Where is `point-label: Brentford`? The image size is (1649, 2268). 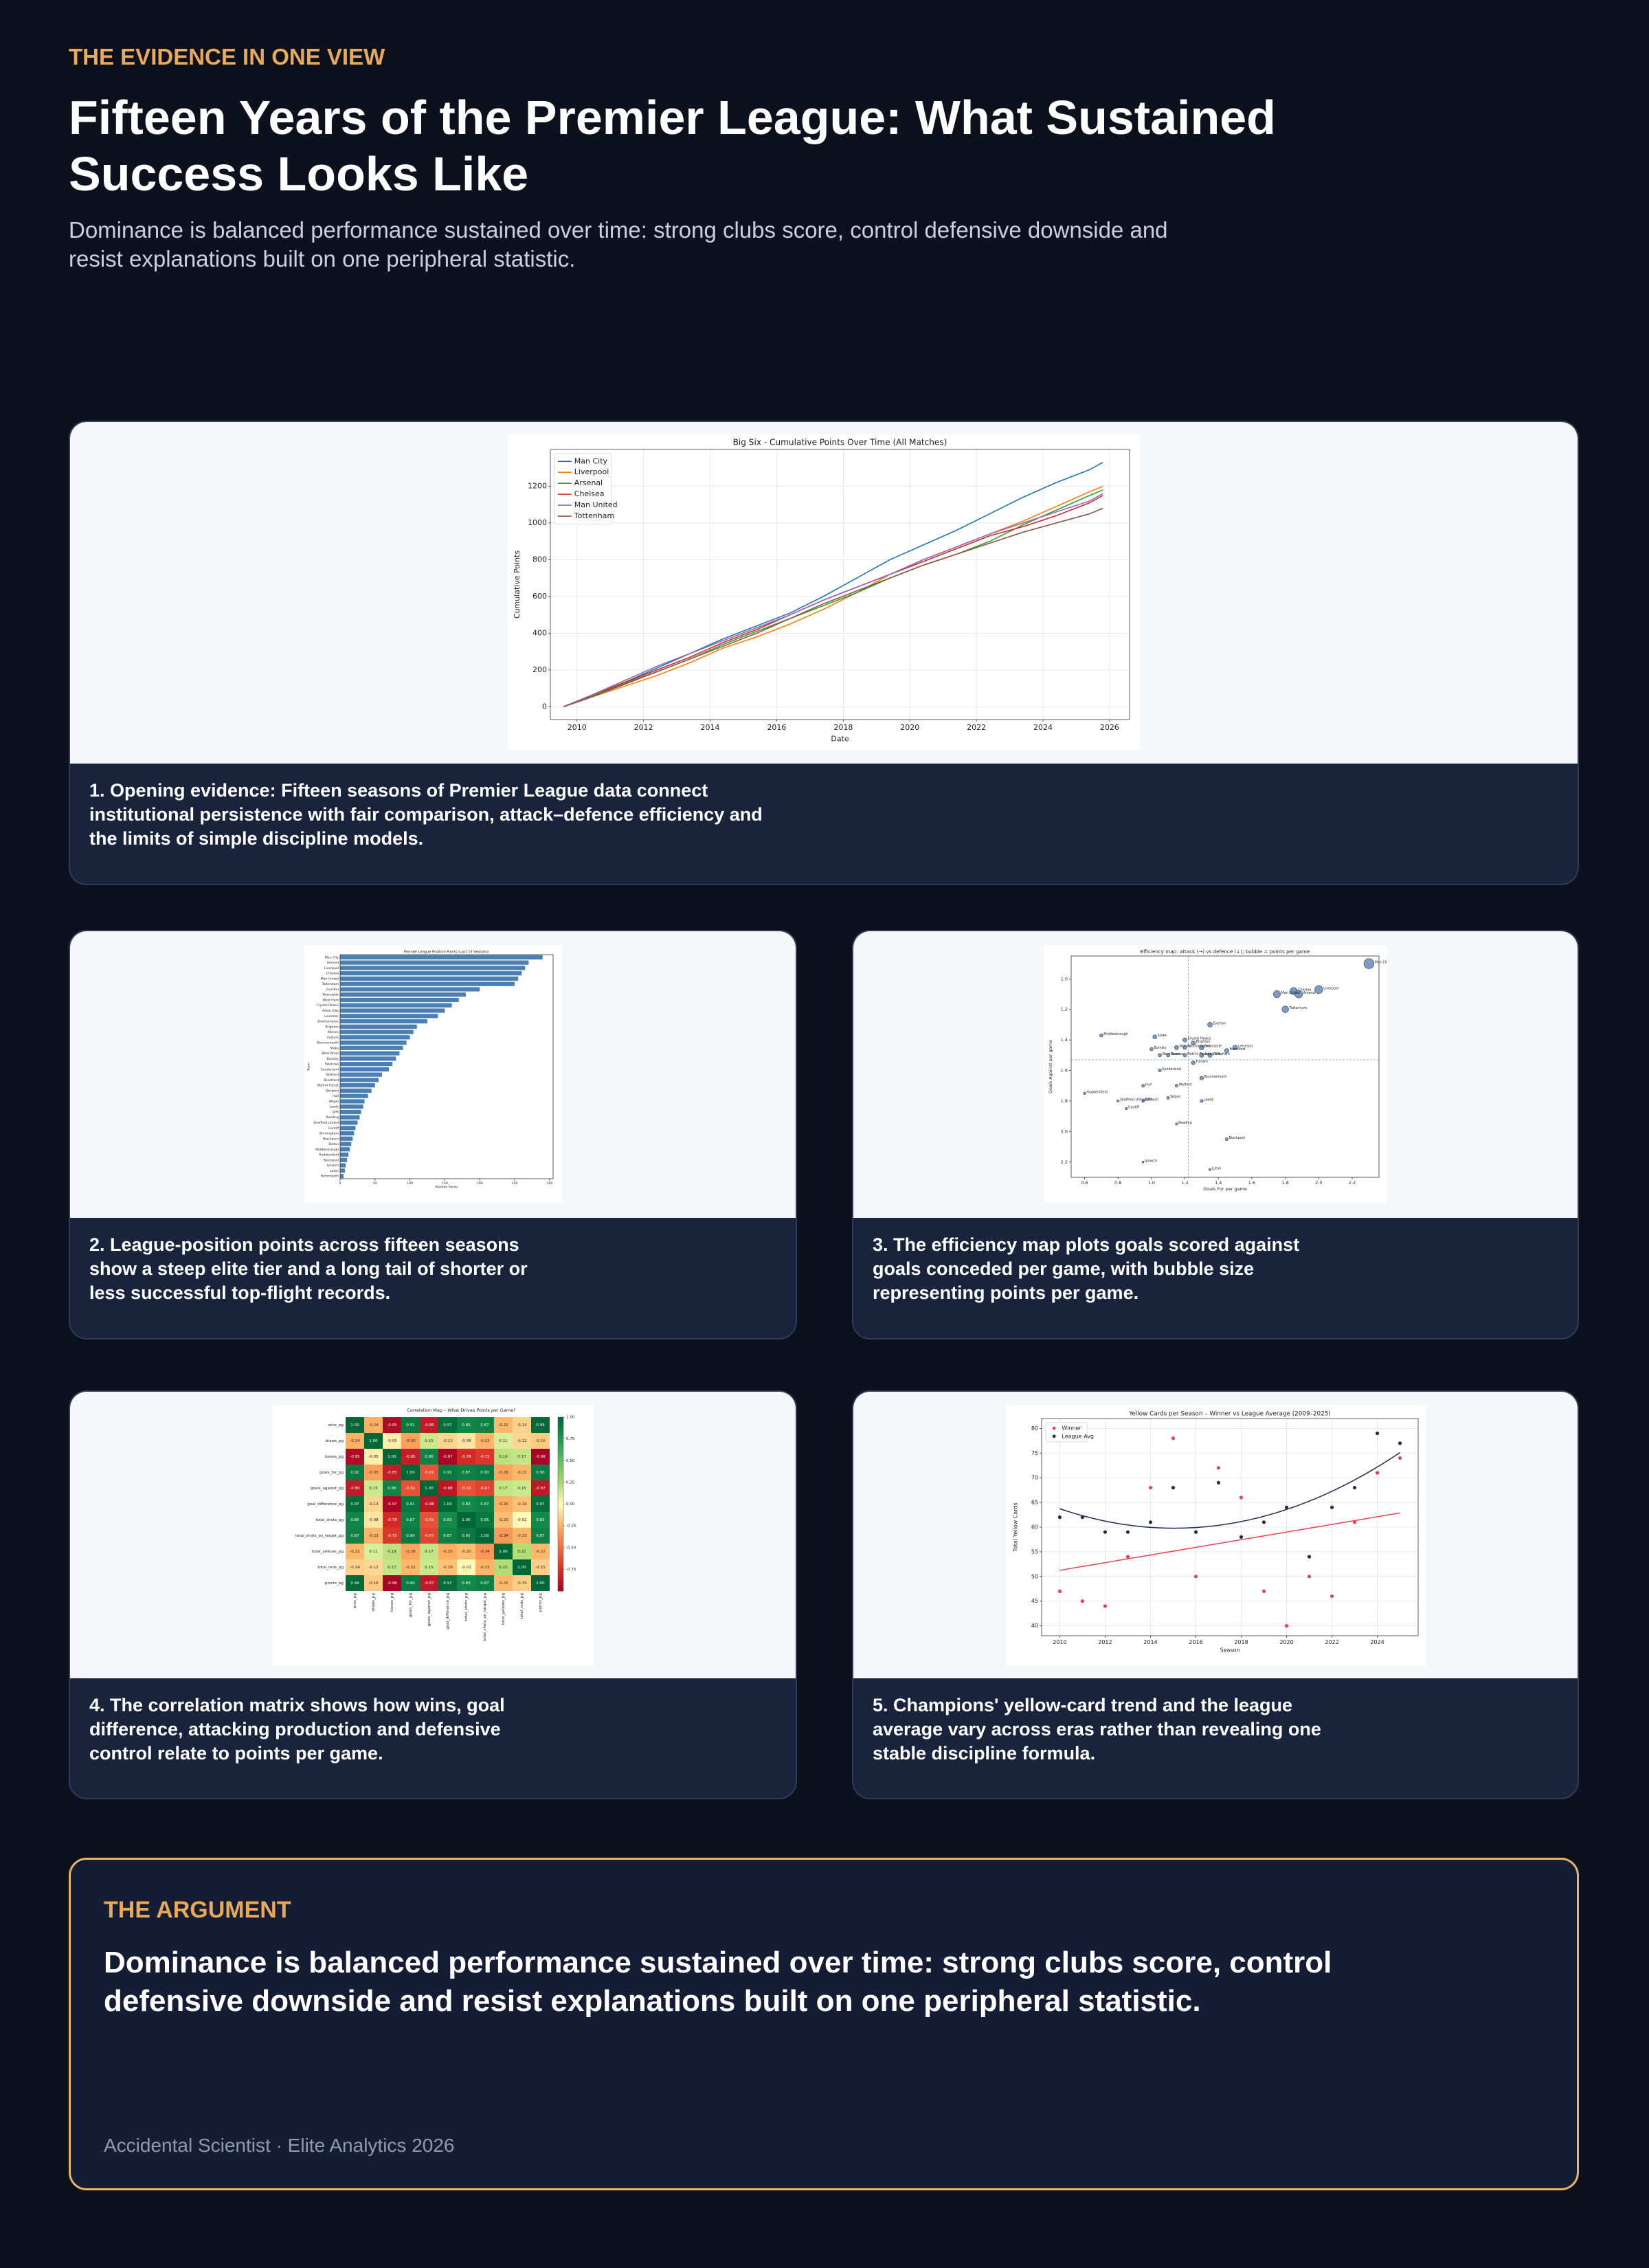 point-label: Brentford is located at coordinates (1238, 1049).